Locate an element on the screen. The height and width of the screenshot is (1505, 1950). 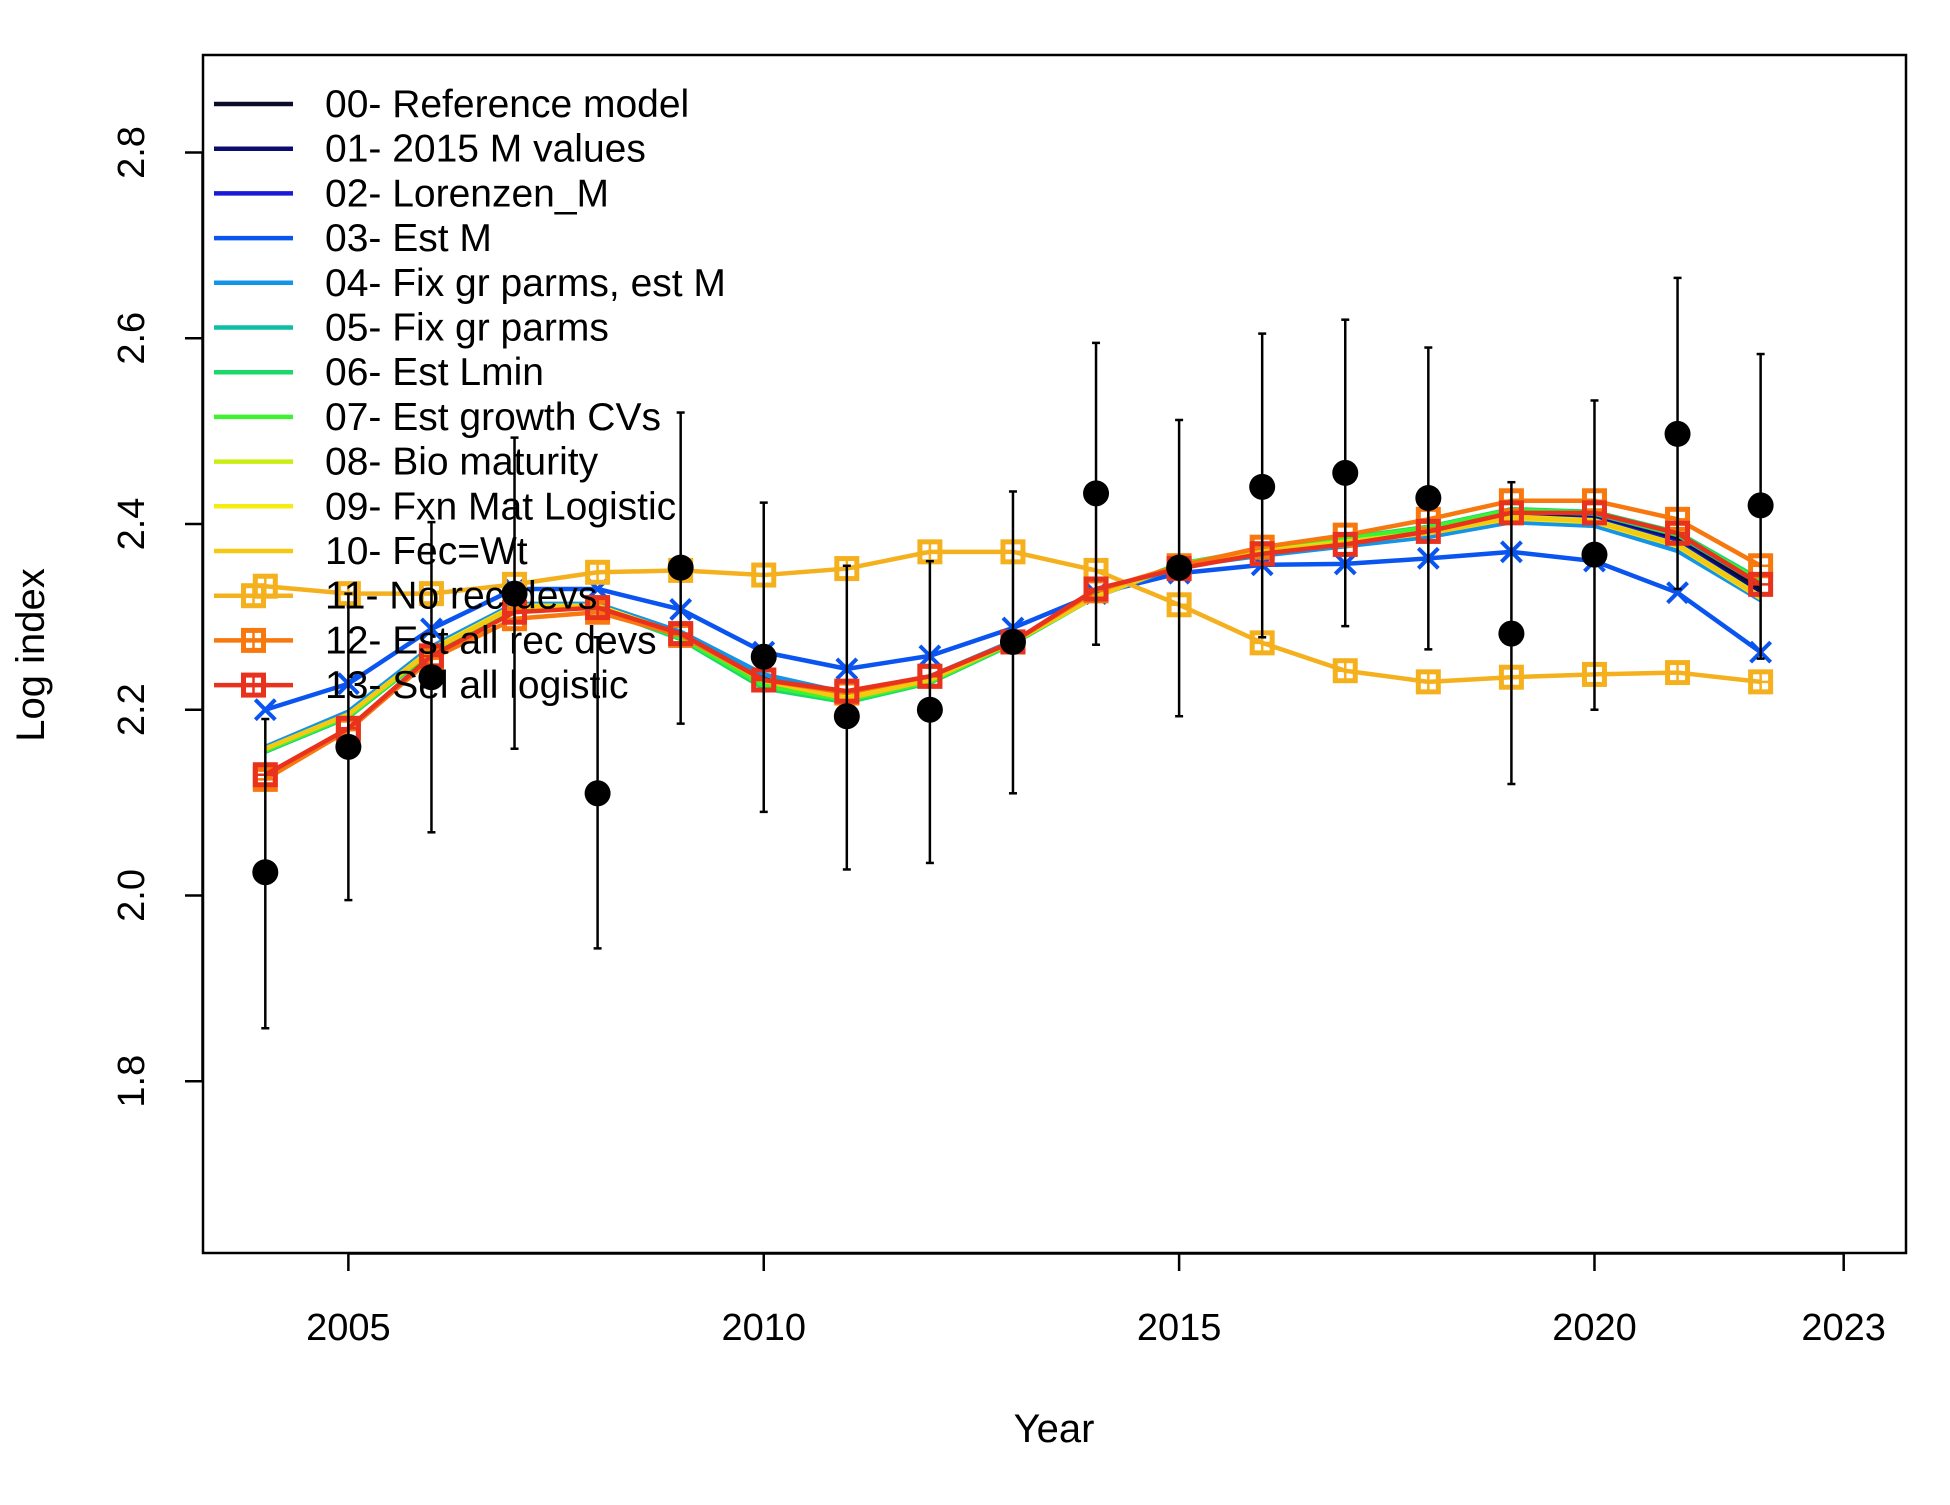
legend-label: 01- 2015 M values is located at coordinates (485, 149).